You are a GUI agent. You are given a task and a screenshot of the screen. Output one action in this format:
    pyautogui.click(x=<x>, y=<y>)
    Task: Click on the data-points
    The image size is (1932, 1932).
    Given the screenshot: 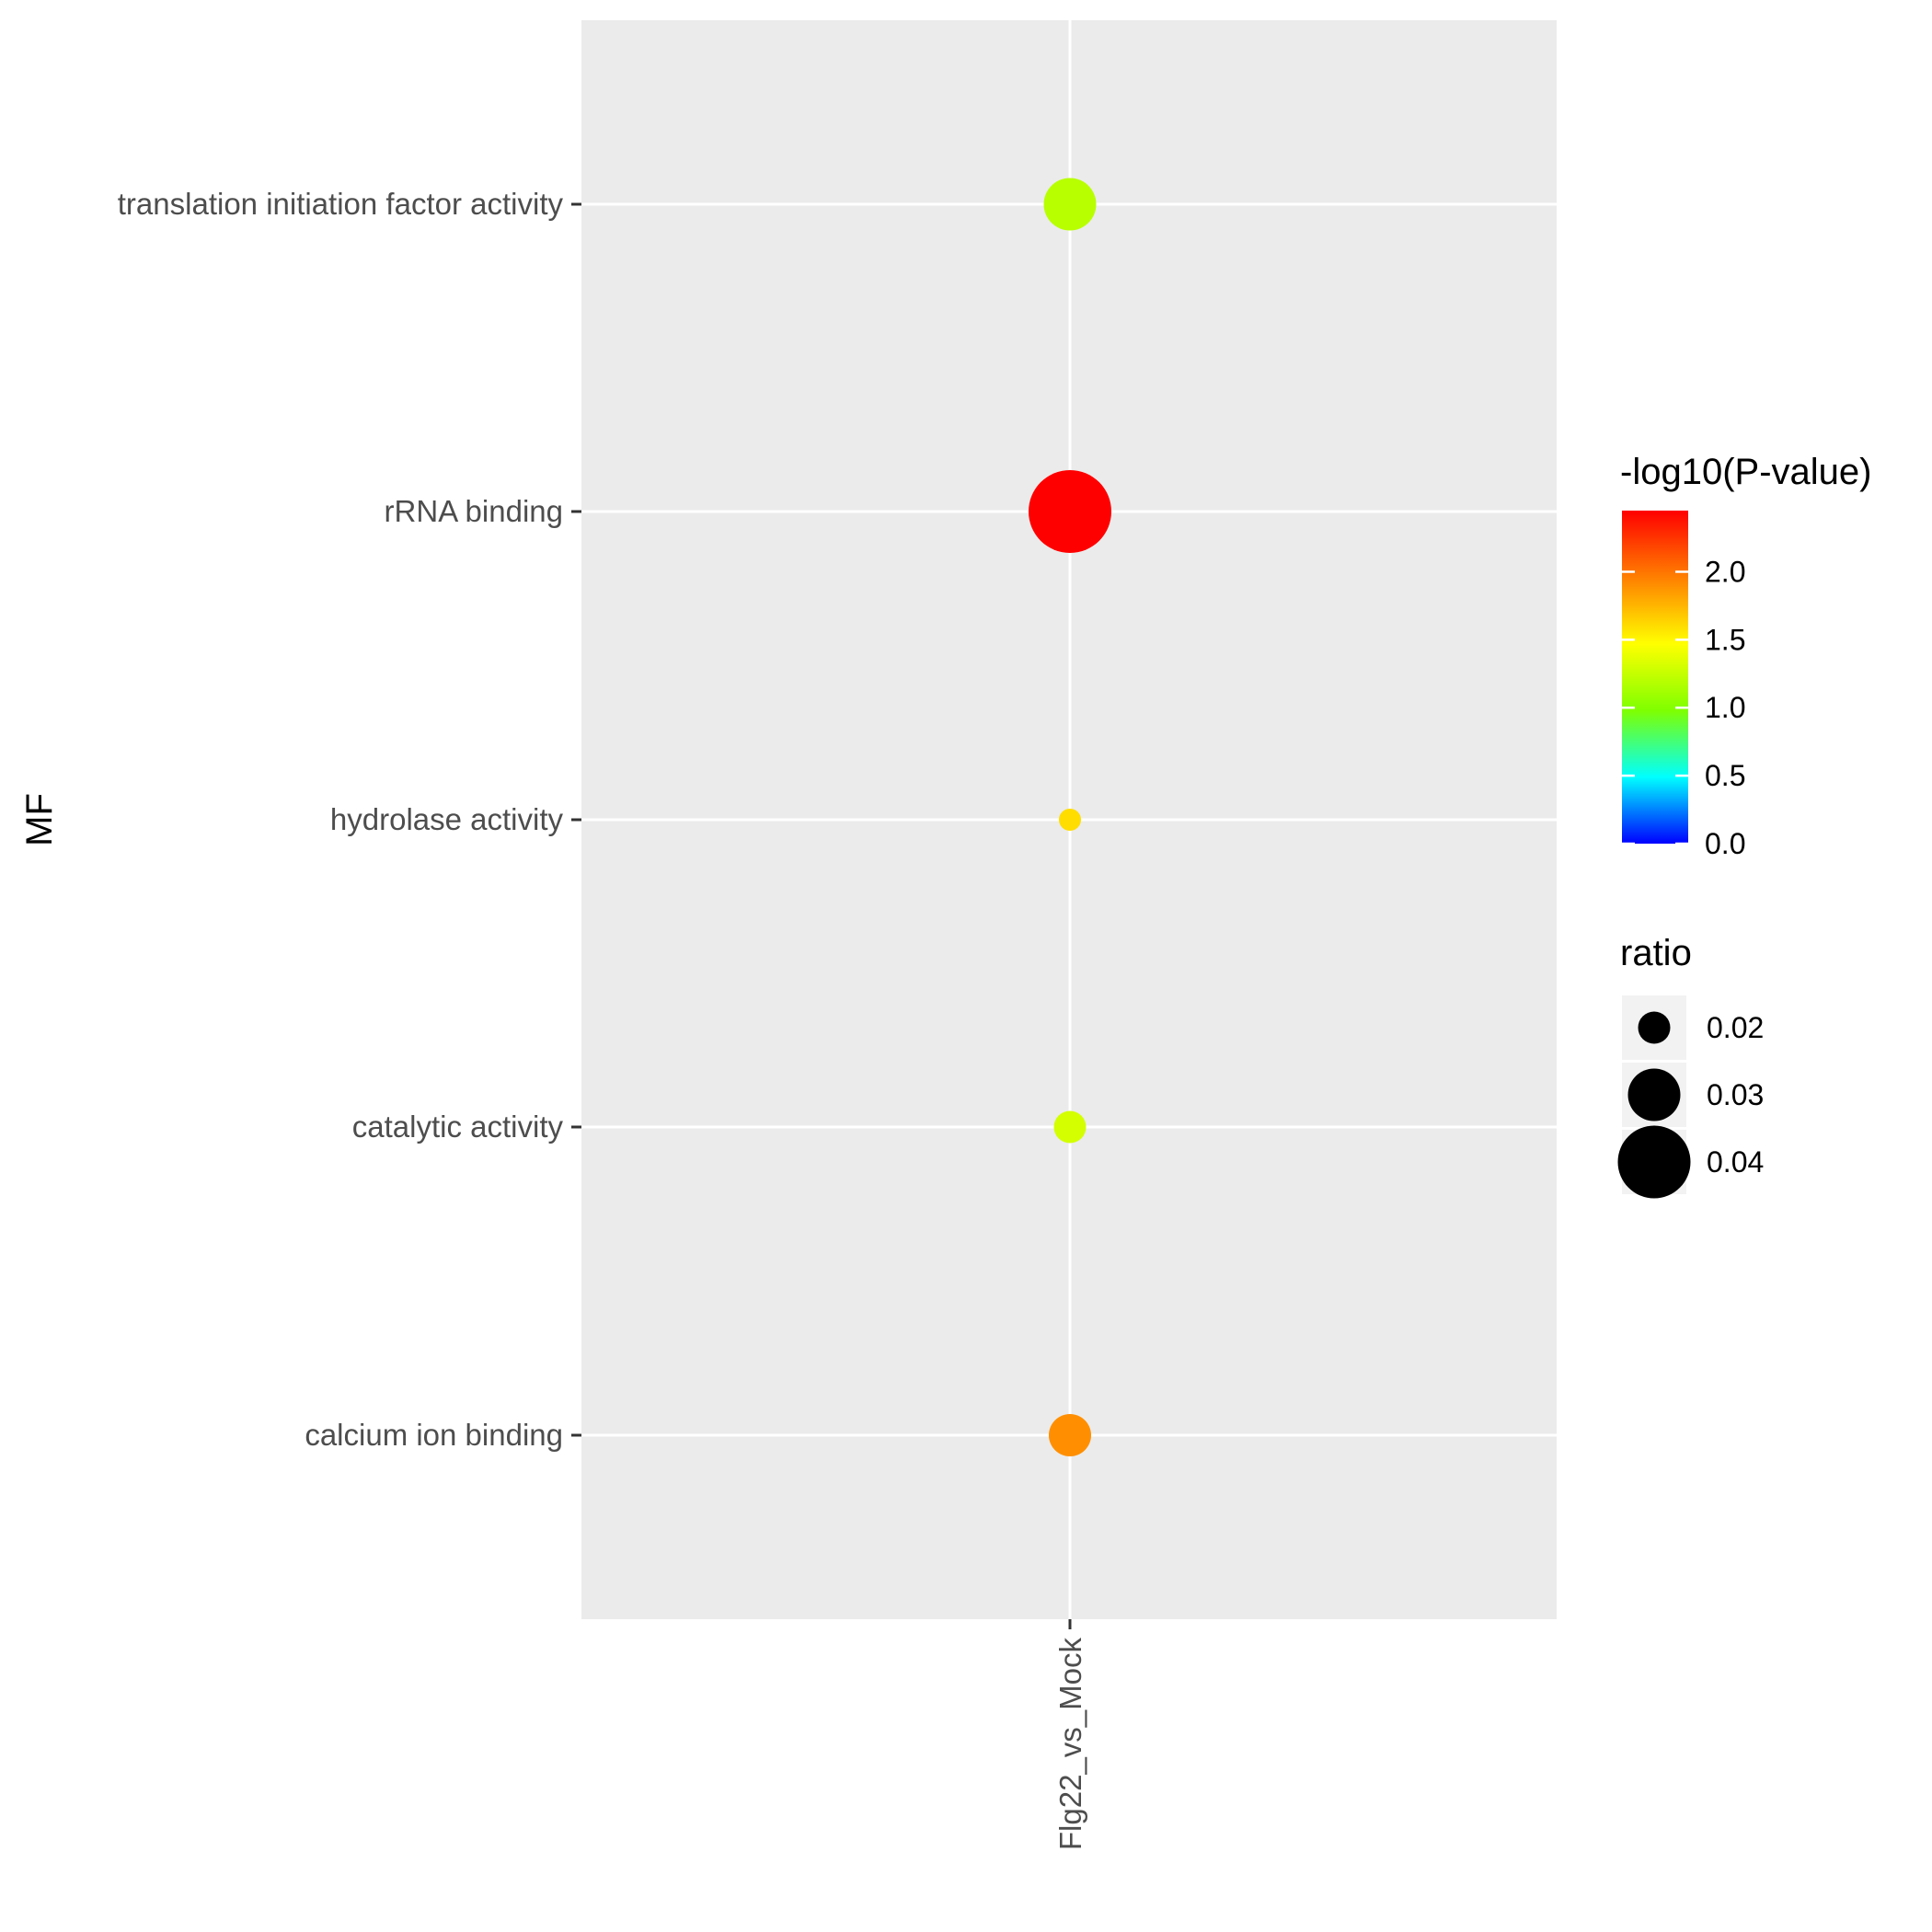 What is the action you would take?
    pyautogui.click(x=1070, y=817)
    